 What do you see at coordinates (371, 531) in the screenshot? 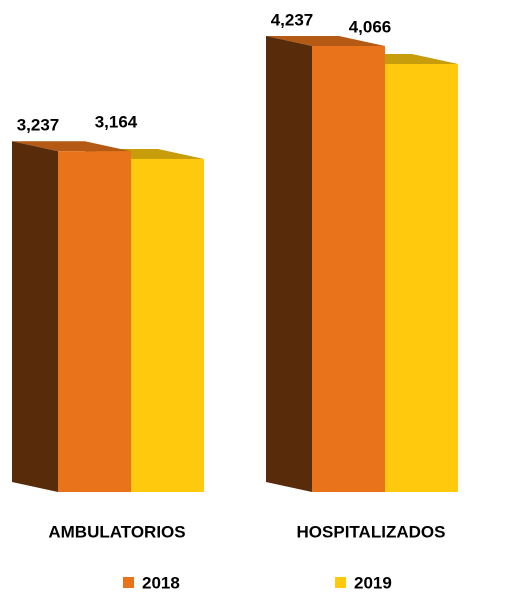
I see `x-tick-label: HOSPITALIZADOS` at bounding box center [371, 531].